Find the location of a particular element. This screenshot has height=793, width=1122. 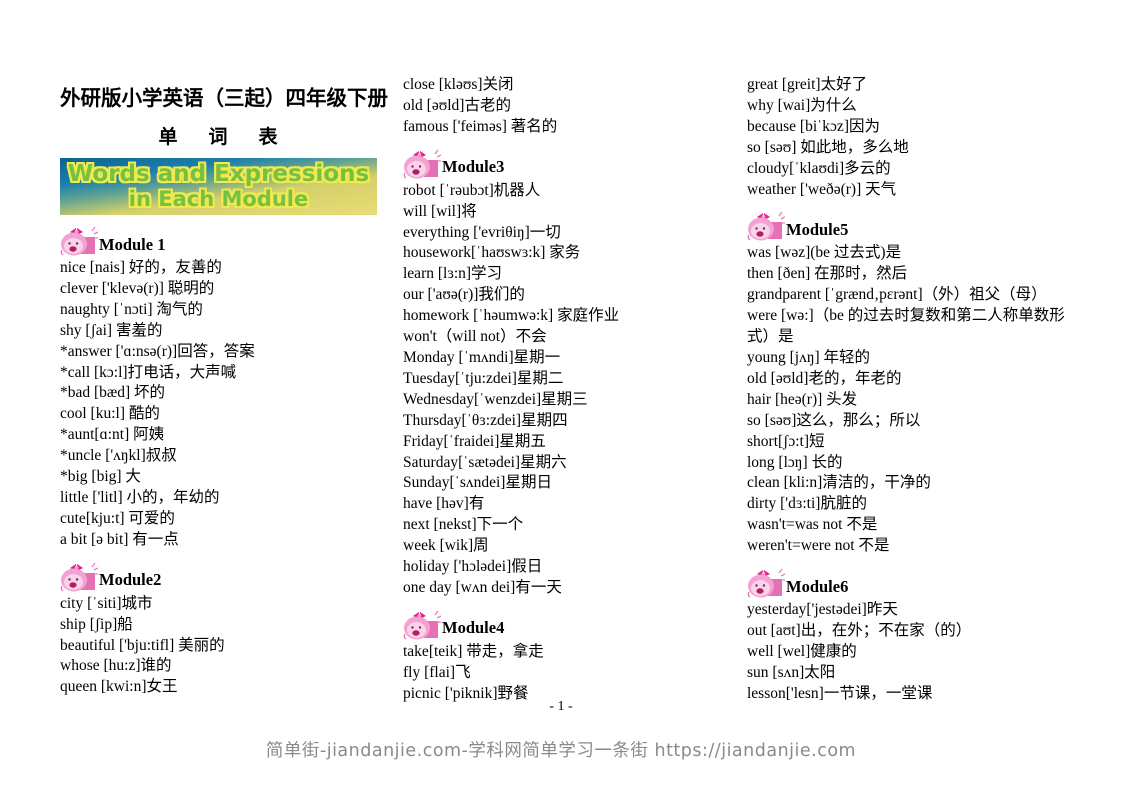

word-entry: clean [kli:n]清洁的，干净的 is located at coordinates (839, 483).